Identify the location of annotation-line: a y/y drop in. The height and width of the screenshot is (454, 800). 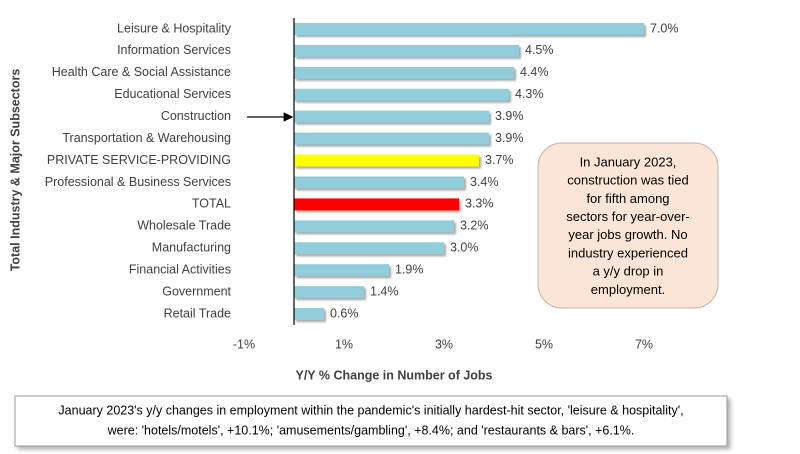
(628, 271).